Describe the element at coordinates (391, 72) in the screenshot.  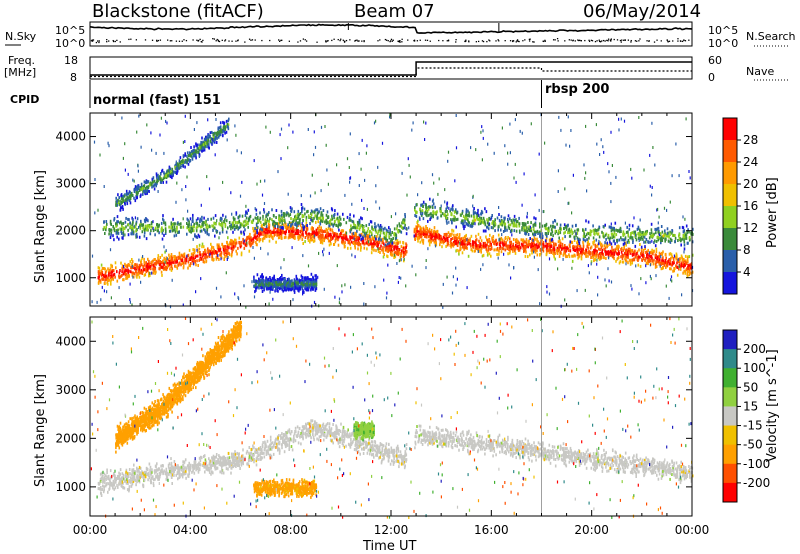
I see `nave-trace` at that location.